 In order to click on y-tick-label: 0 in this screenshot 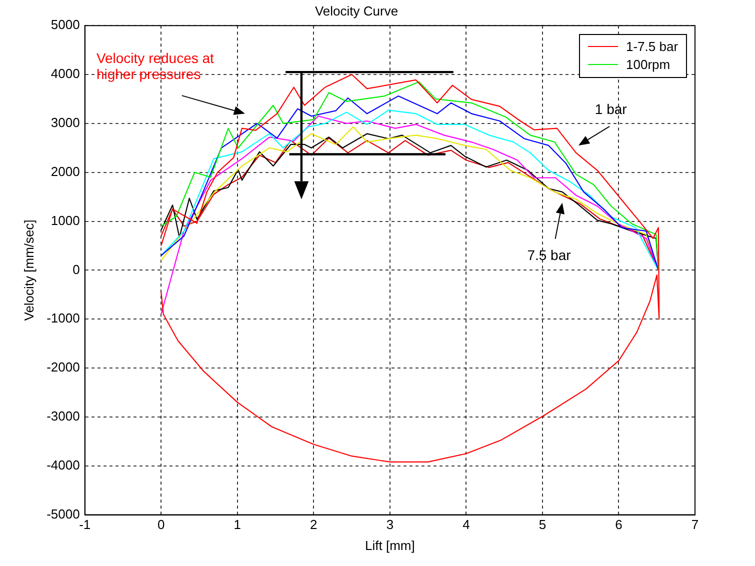, I will do `click(76, 269)`.